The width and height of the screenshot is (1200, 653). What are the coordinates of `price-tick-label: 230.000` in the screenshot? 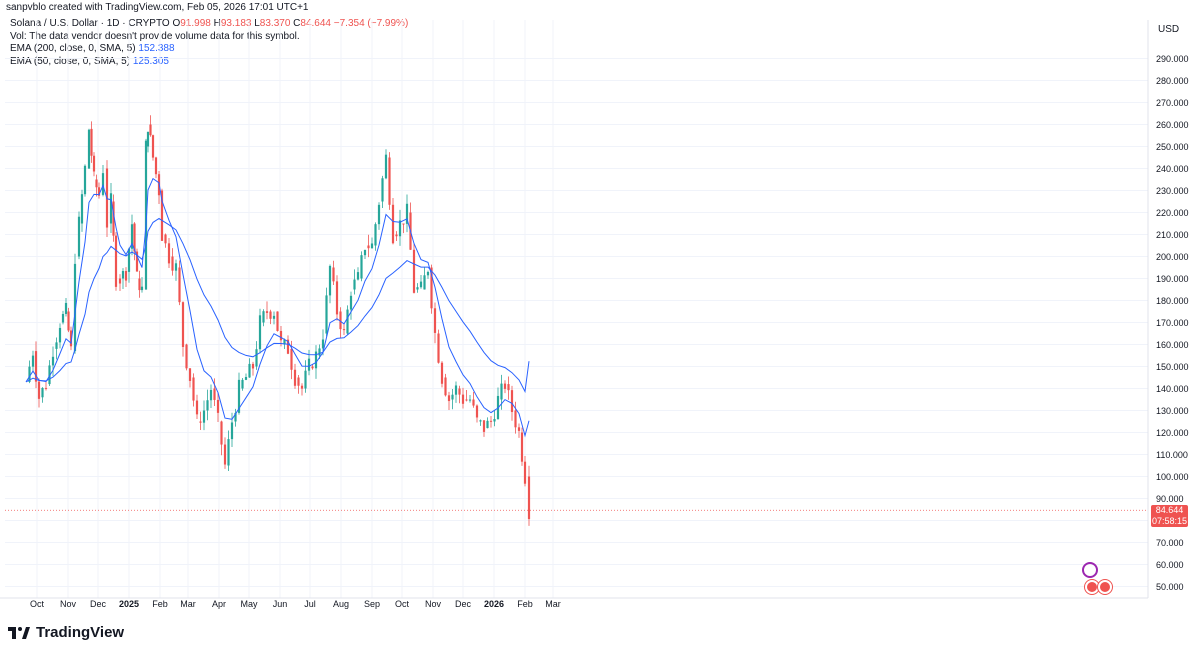 It's located at (1172, 191).